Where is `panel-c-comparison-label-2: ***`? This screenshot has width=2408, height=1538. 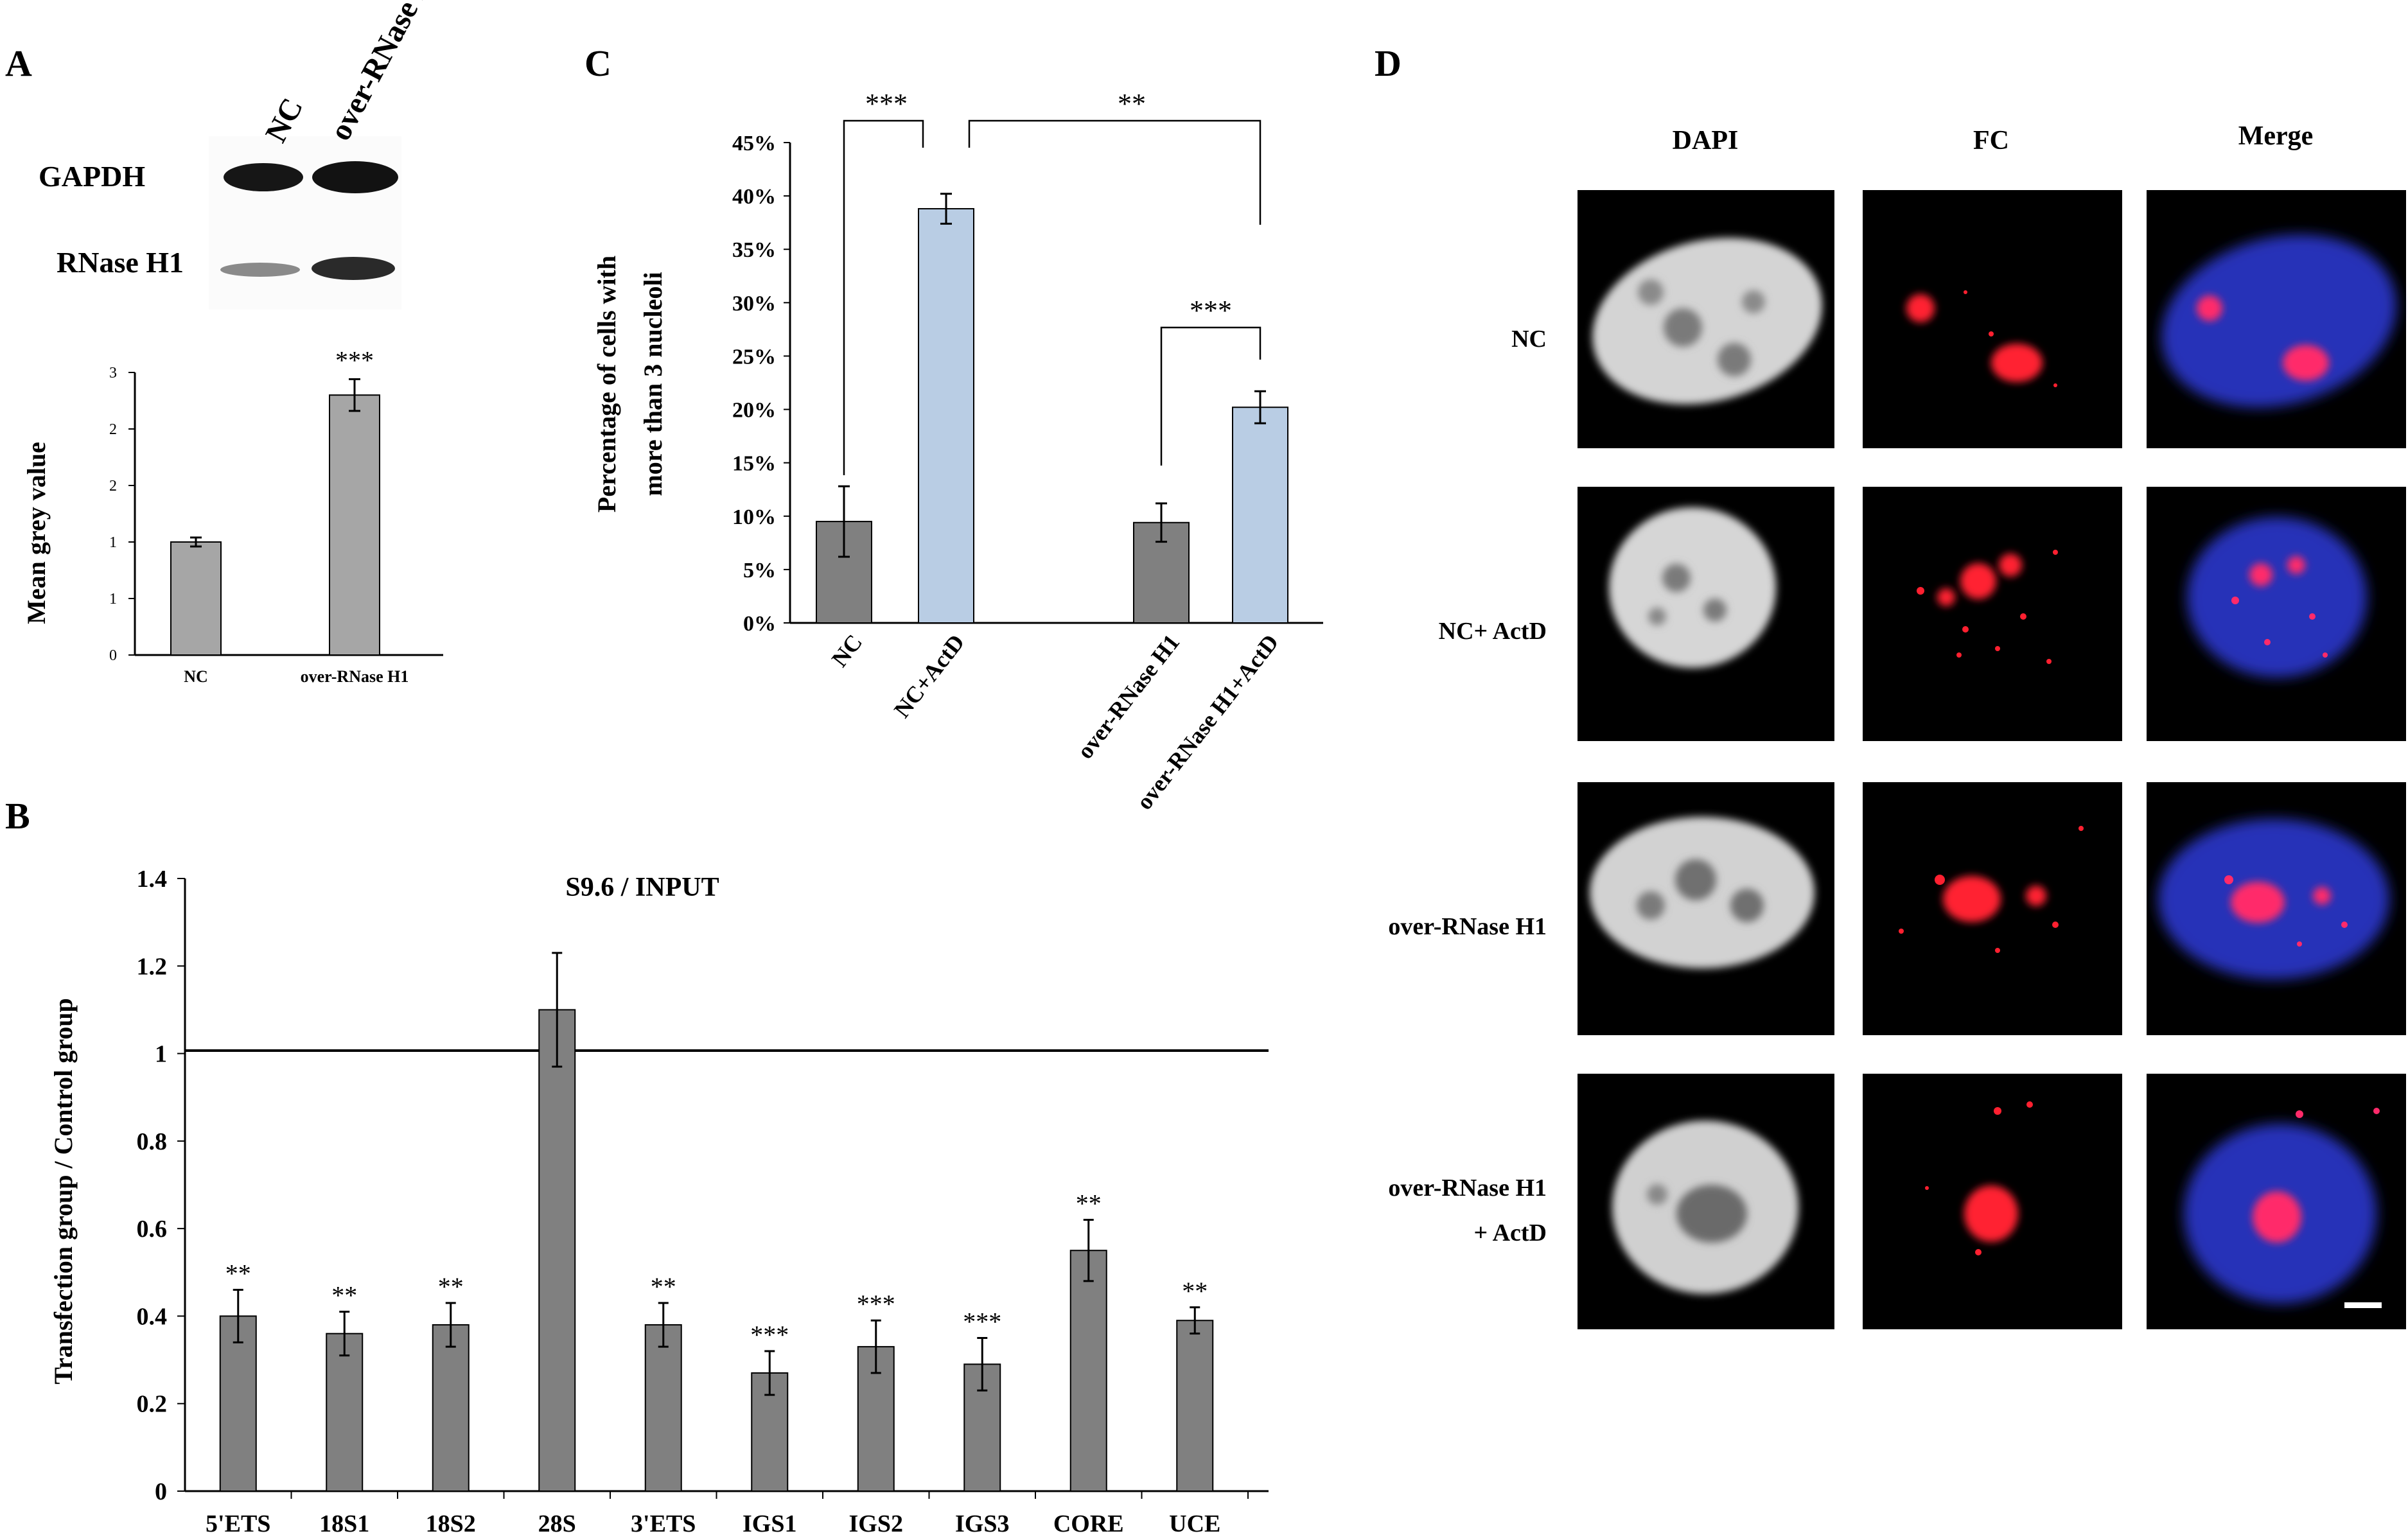
panel-c-comparison-label-2: *** is located at coordinates (1211, 310).